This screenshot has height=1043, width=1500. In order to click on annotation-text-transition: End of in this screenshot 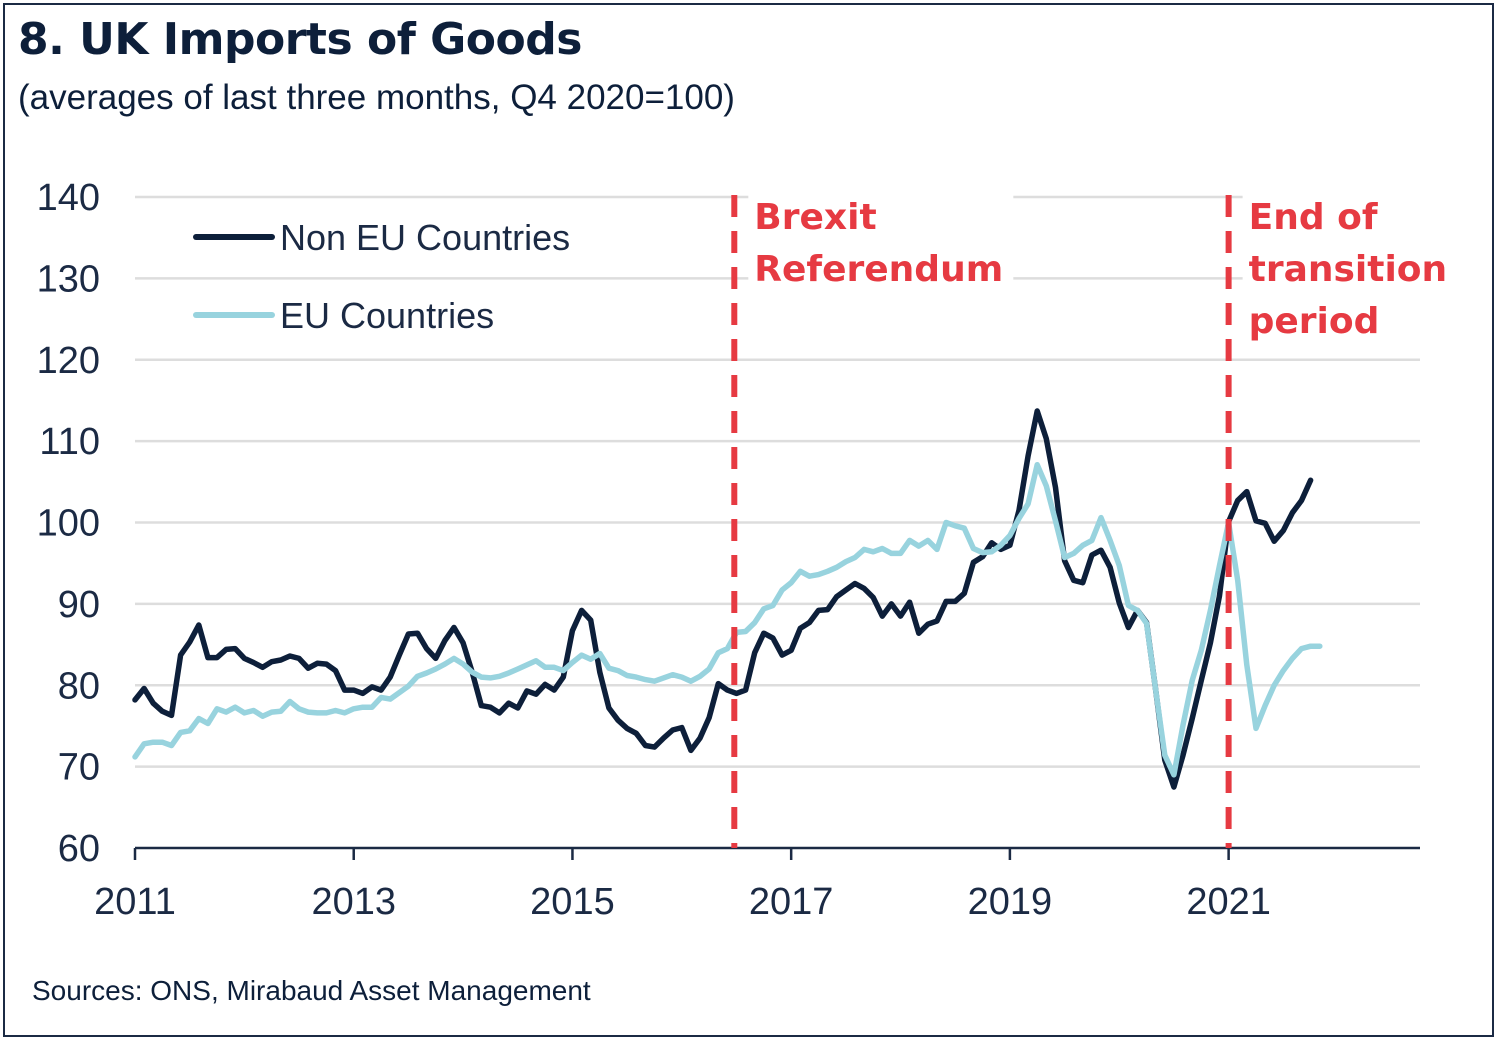, I will do `click(1313, 217)`.